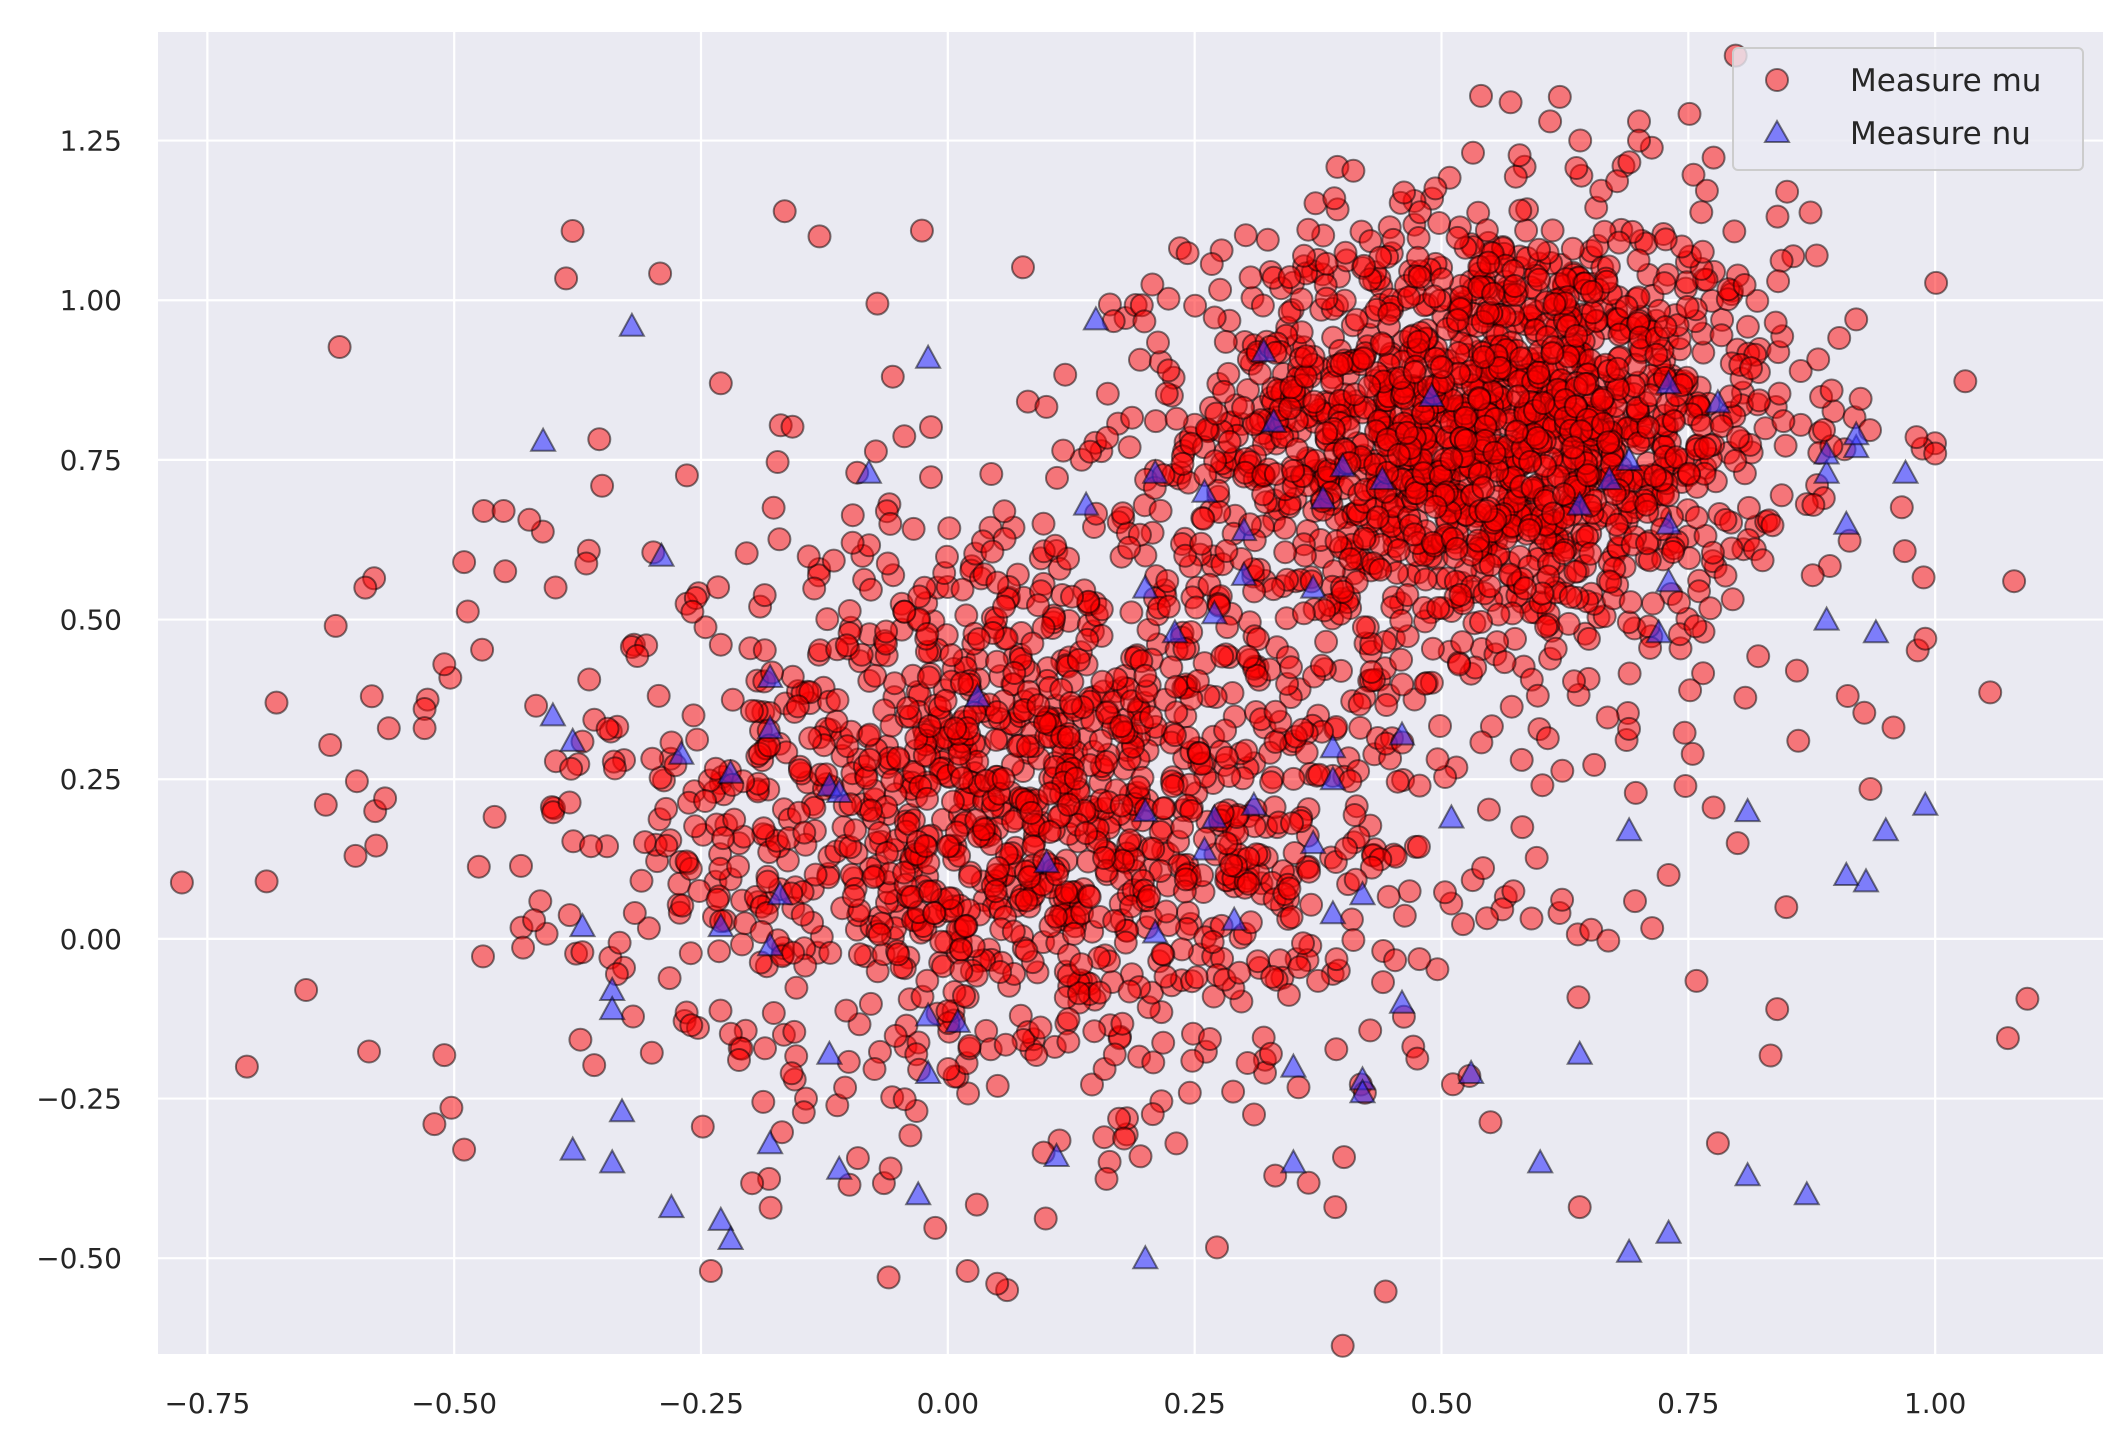 This screenshot has height=1444, width=2123. What do you see at coordinates (91, 141) in the screenshot?
I see `y-tick-label: 1.25` at bounding box center [91, 141].